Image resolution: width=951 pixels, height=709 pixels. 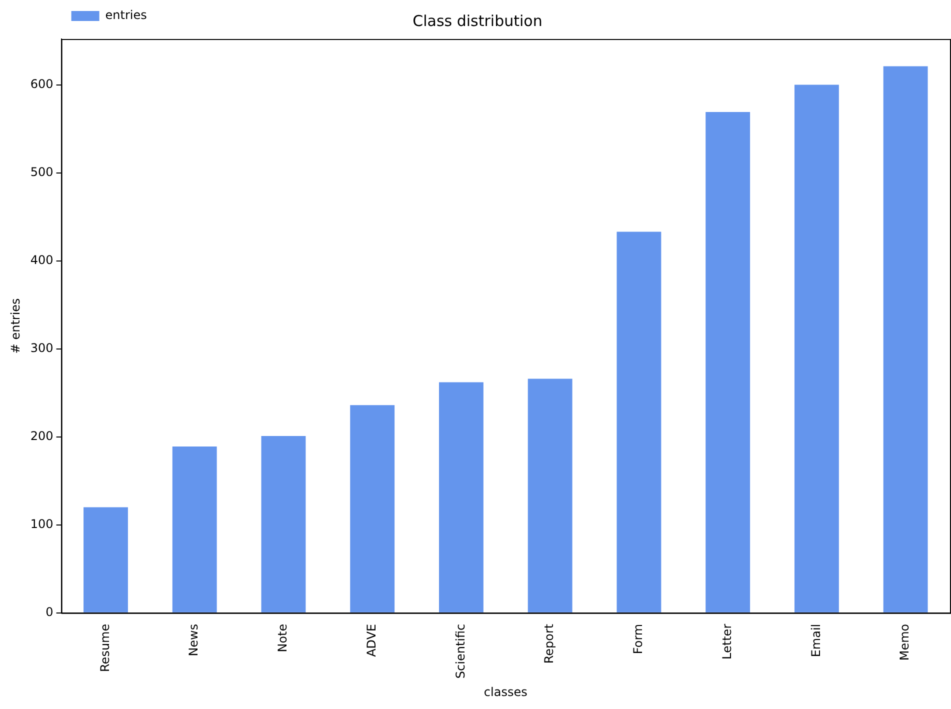 What do you see at coordinates (42, 347) in the screenshot?
I see `y-tick-label: 300` at bounding box center [42, 347].